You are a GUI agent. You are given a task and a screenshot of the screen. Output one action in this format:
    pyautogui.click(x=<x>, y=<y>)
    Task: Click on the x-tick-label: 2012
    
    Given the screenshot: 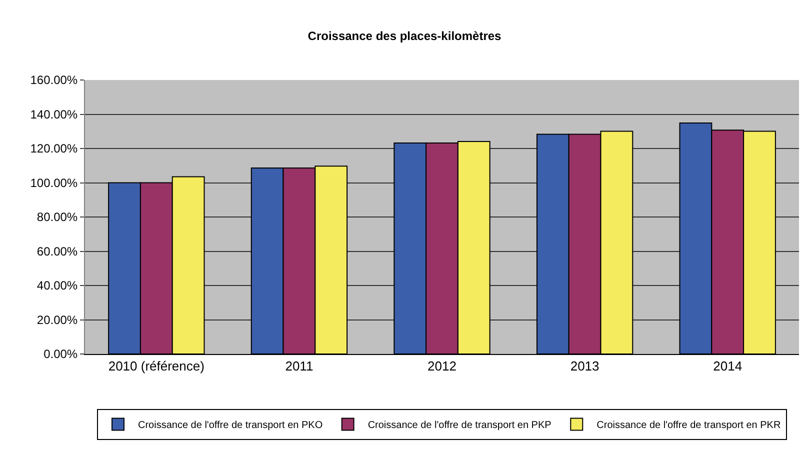 What is the action you would take?
    pyautogui.click(x=442, y=366)
    